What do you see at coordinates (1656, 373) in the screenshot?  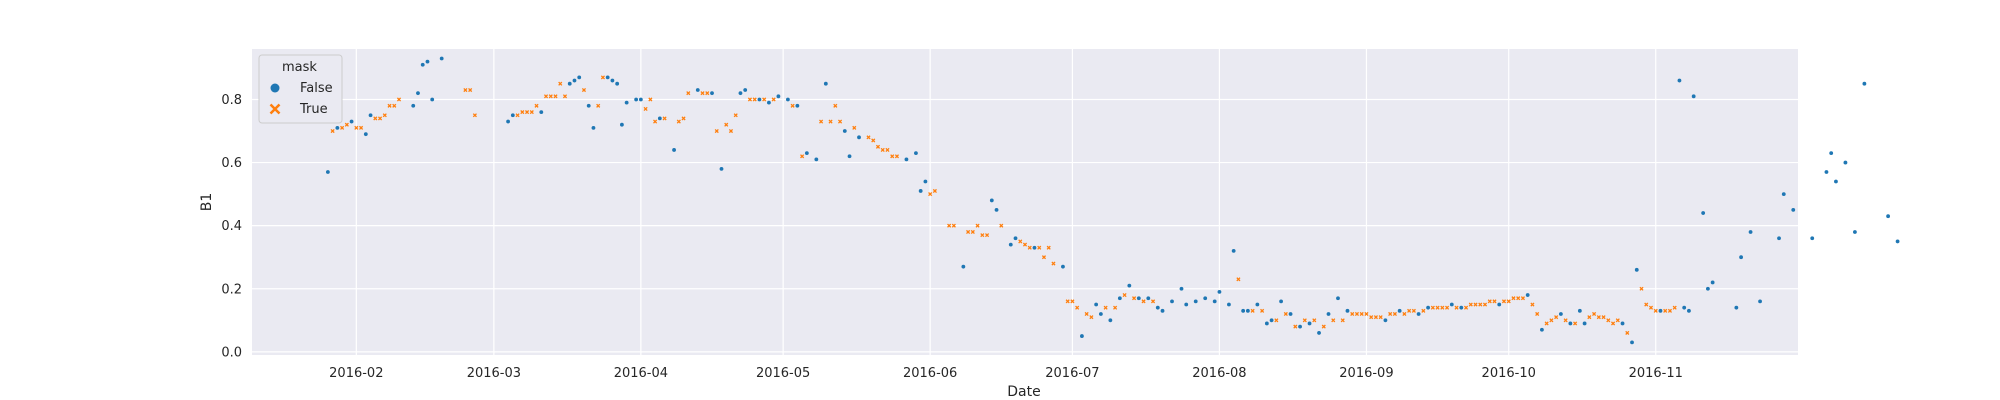 I see `x-tick-label: 2016-11` at bounding box center [1656, 373].